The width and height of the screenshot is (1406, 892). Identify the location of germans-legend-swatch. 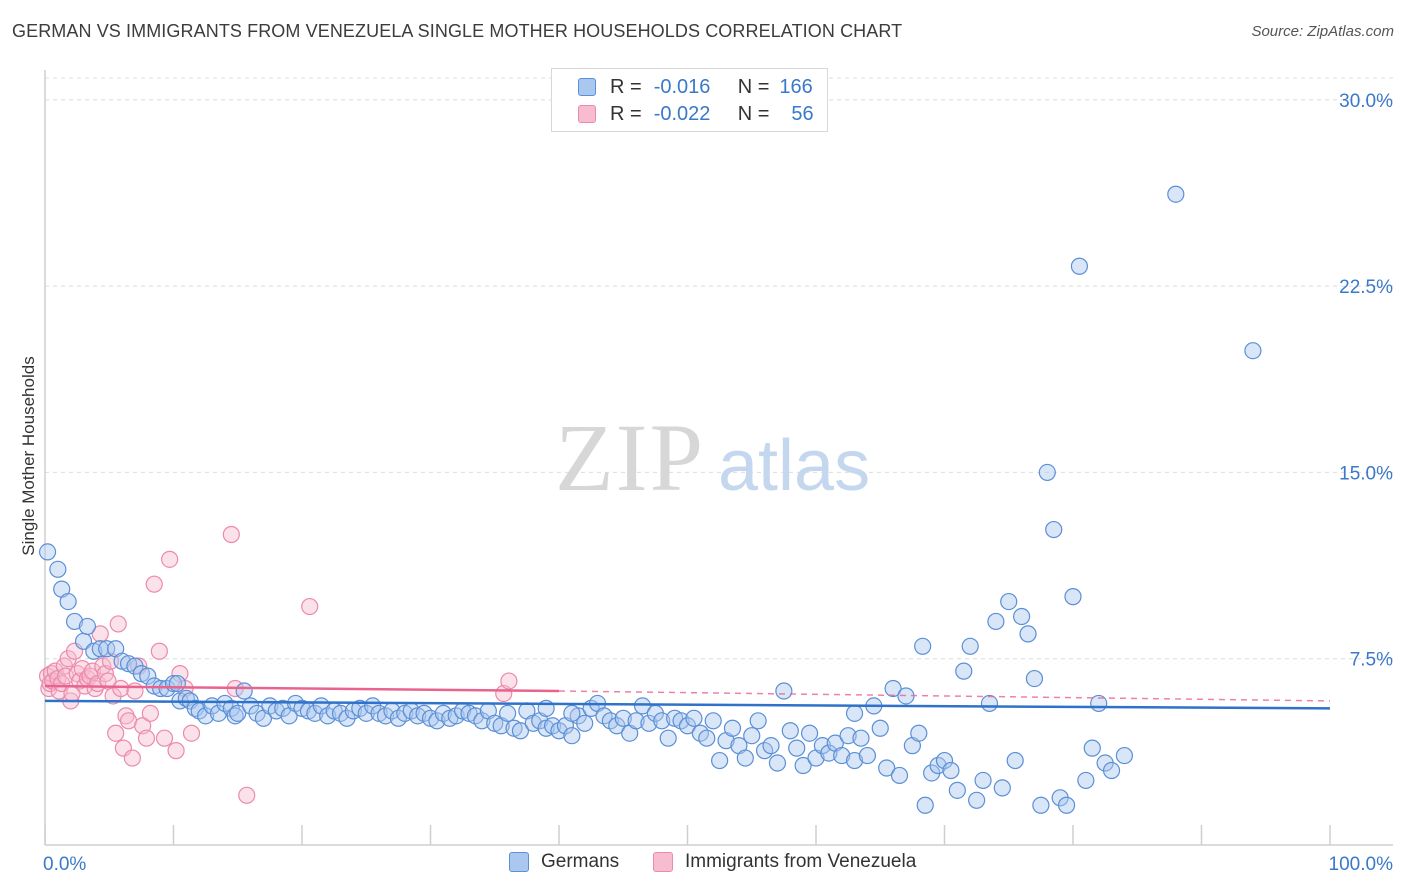
(519, 862).